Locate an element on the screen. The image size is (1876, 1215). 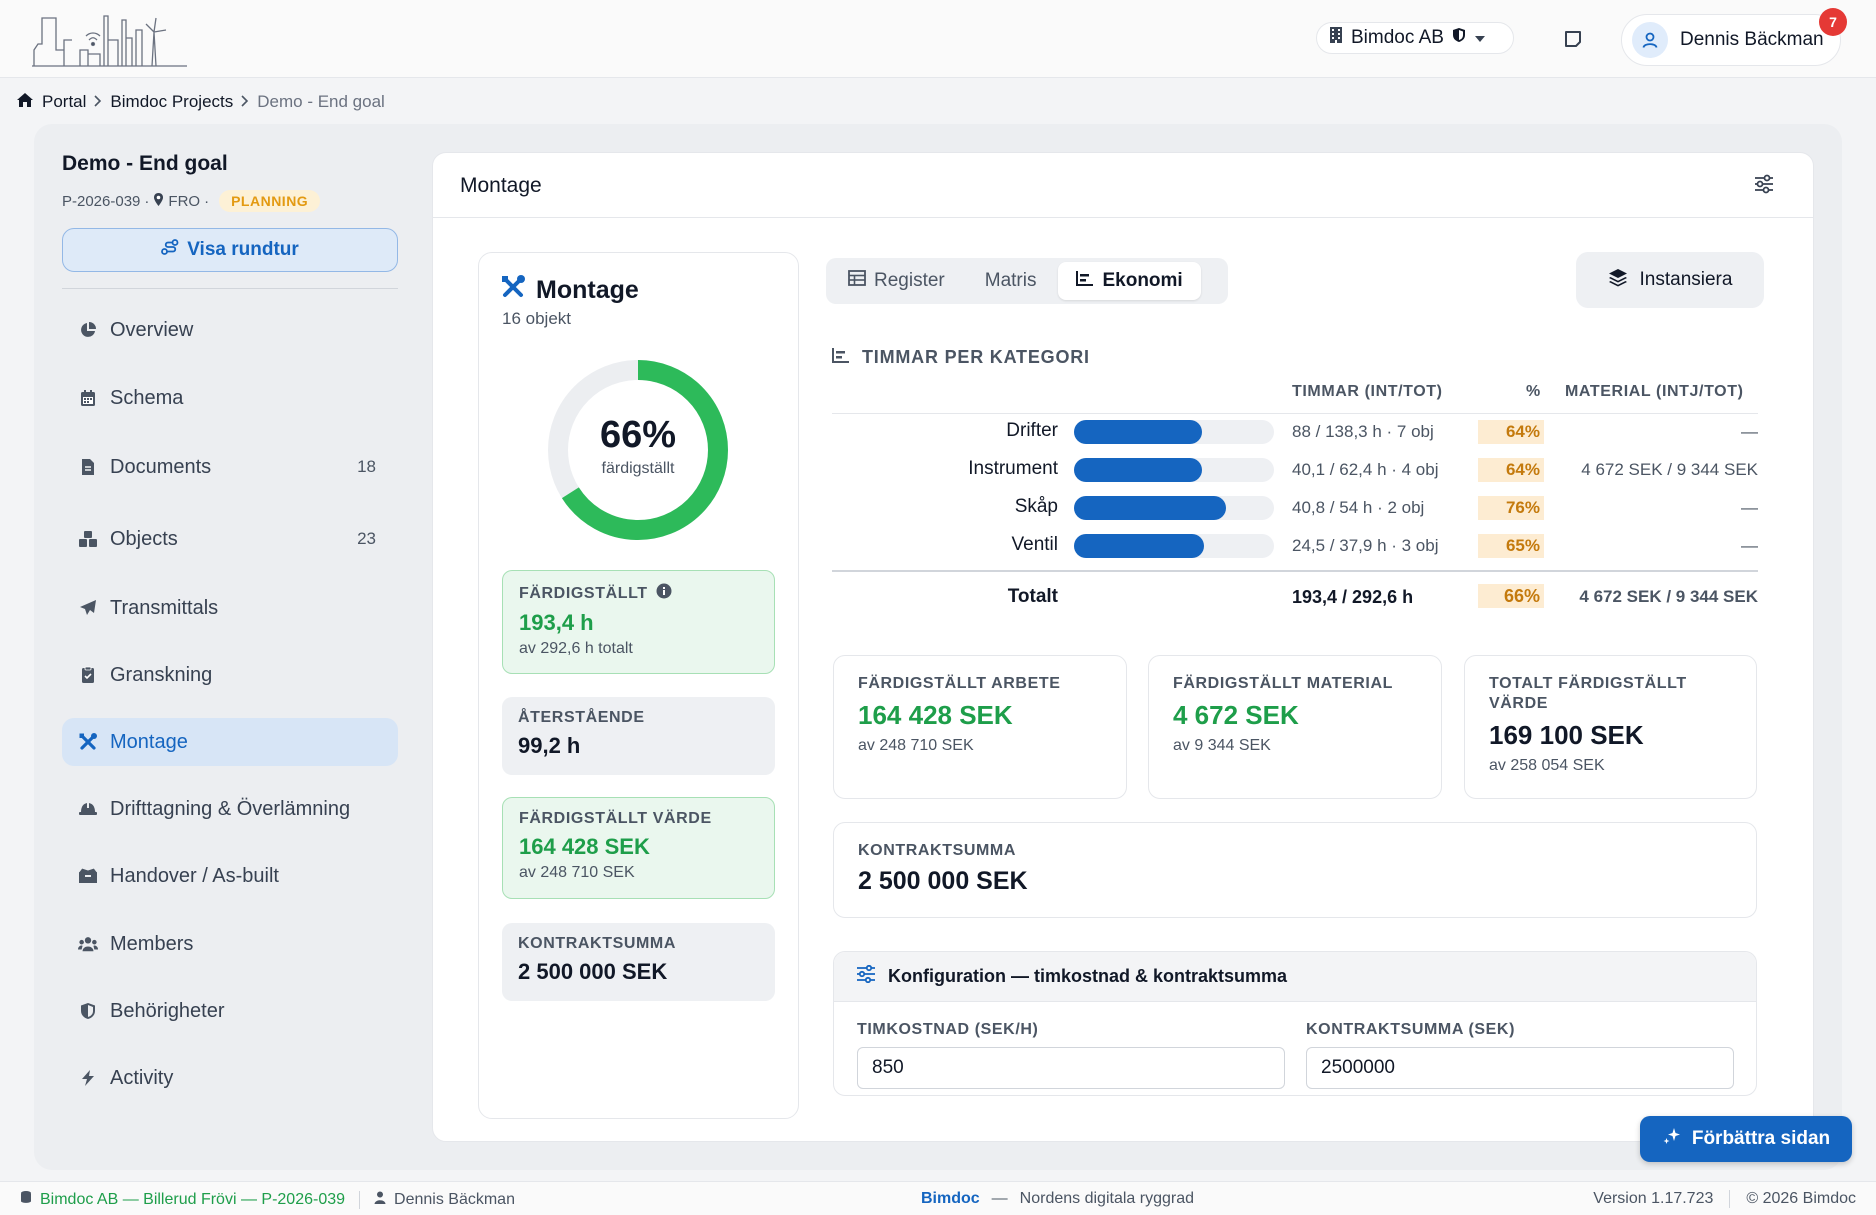
sidebar-item-handover-as-built: Handover / As-built is located at coordinates (230, 876).